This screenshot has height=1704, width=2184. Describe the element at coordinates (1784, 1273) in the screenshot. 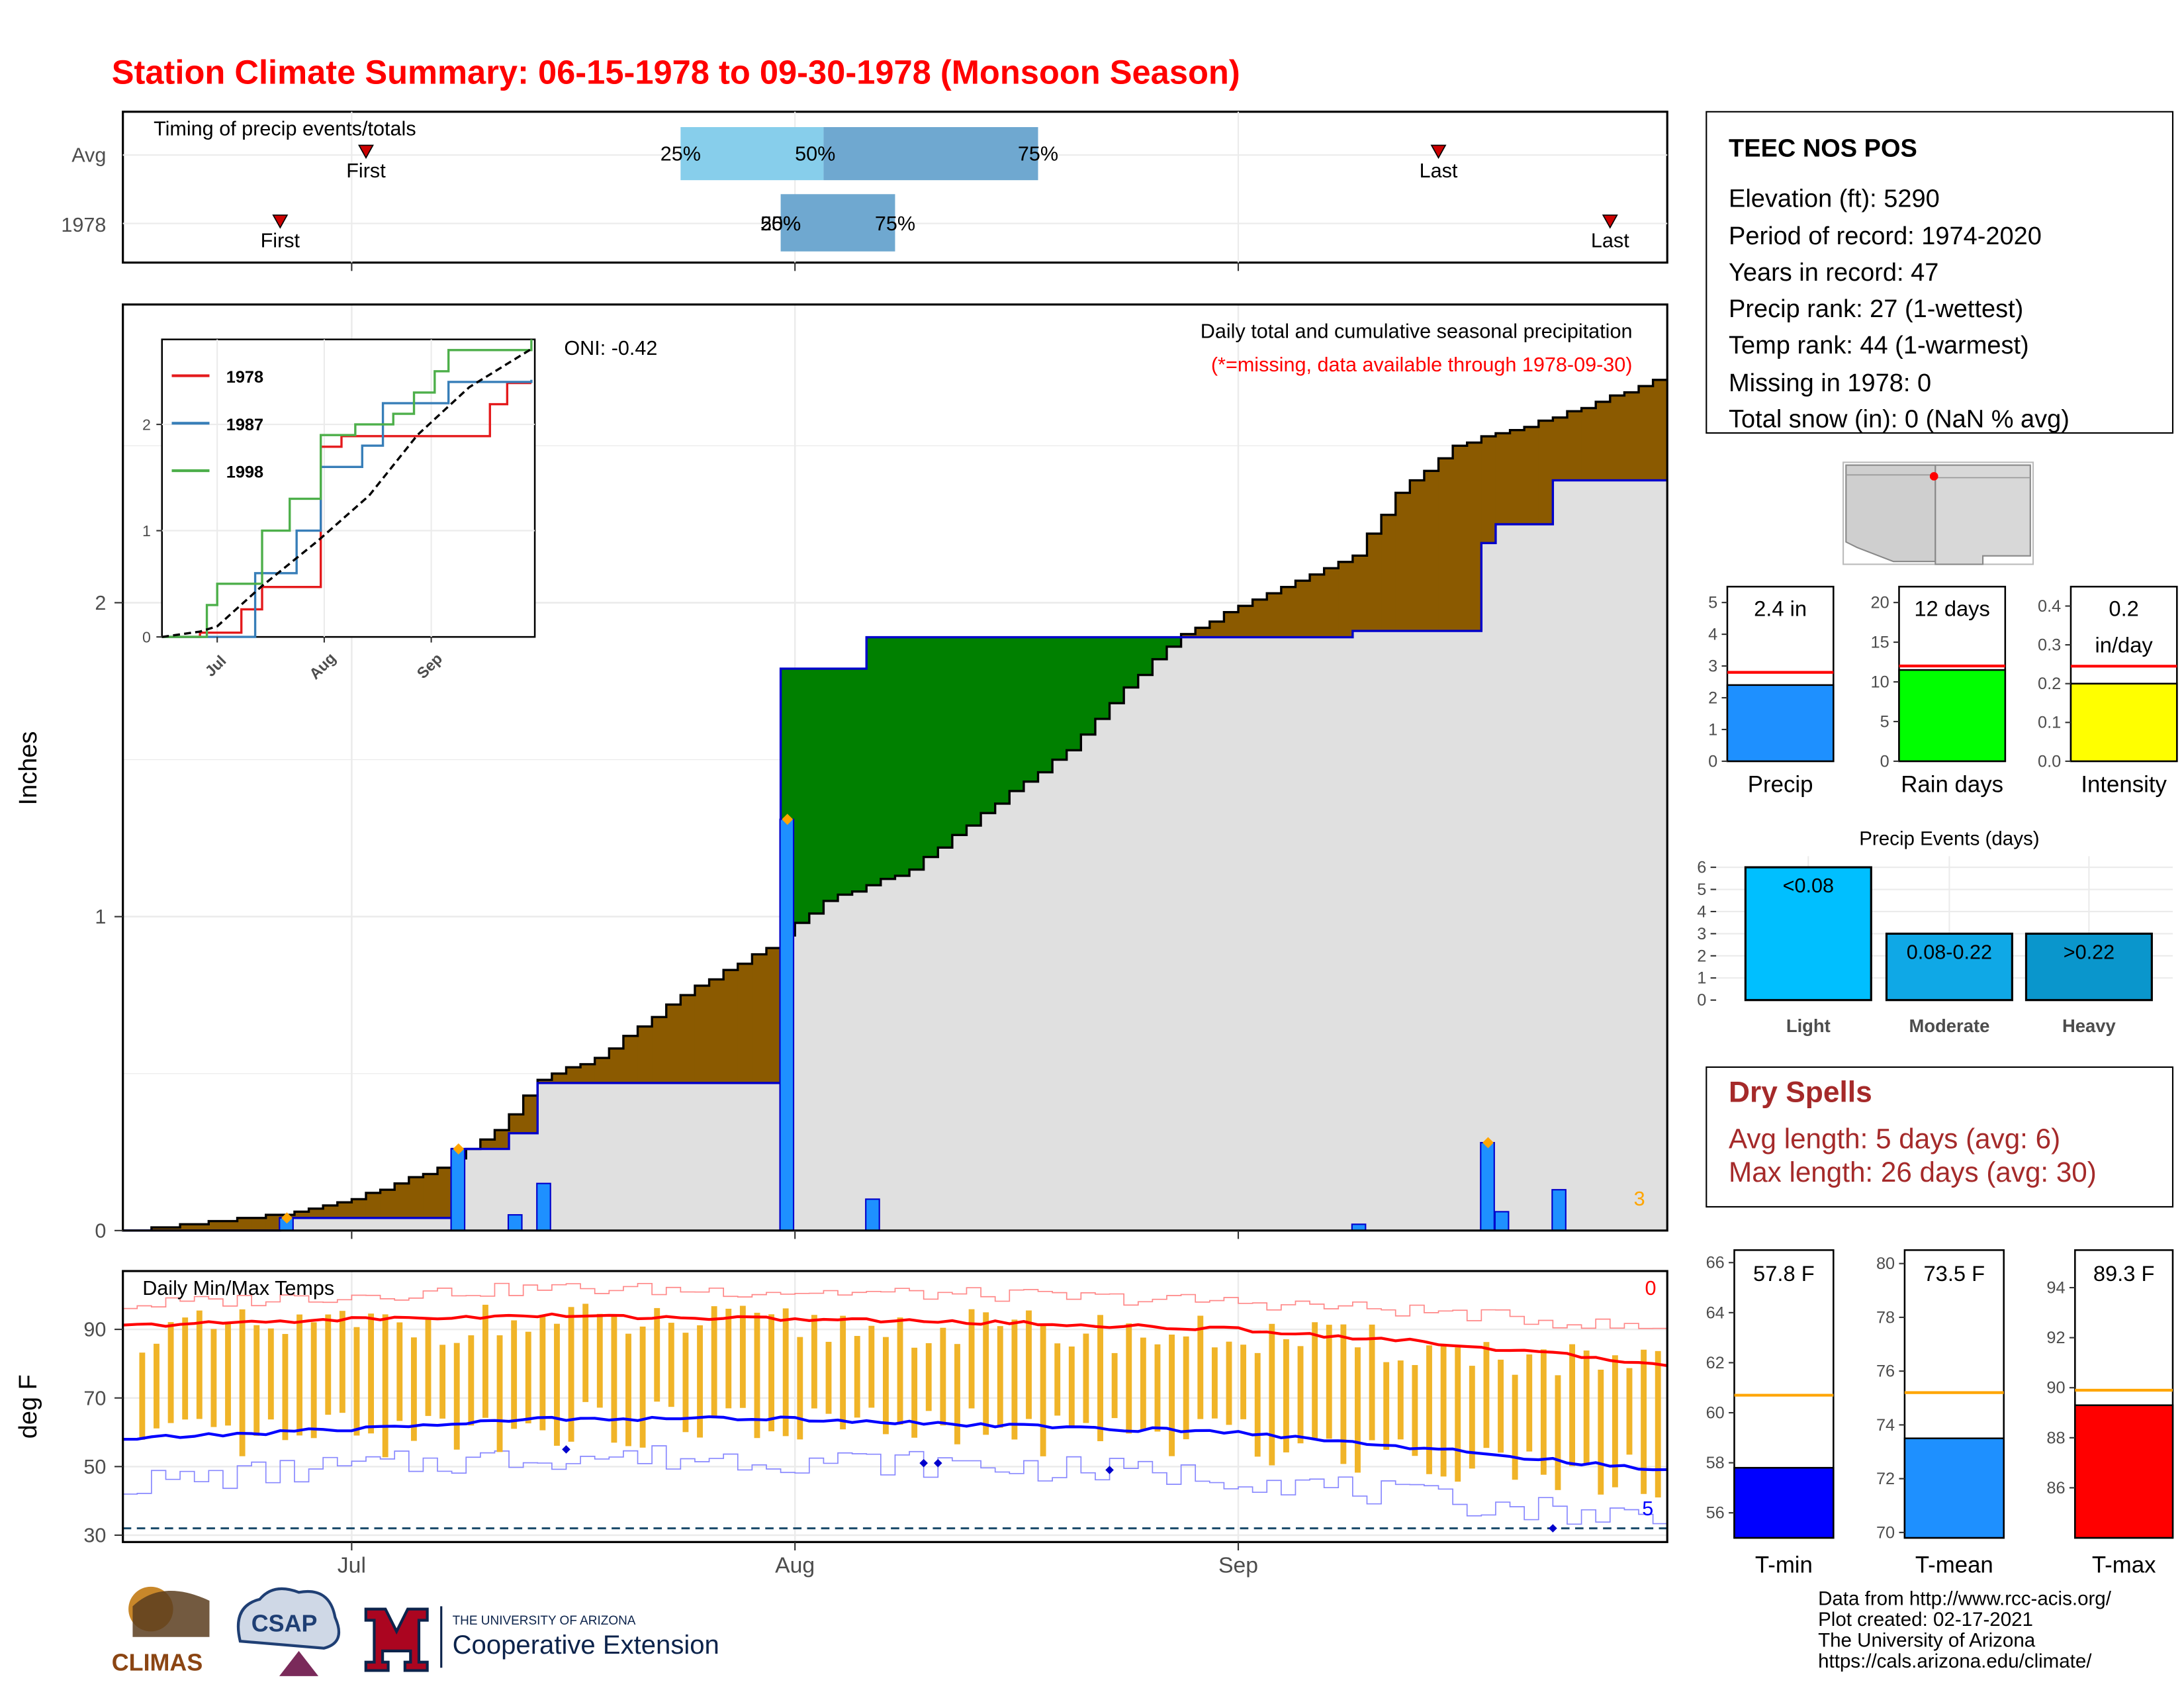

I see `temp-bar-value-label: 57.8 F` at that location.